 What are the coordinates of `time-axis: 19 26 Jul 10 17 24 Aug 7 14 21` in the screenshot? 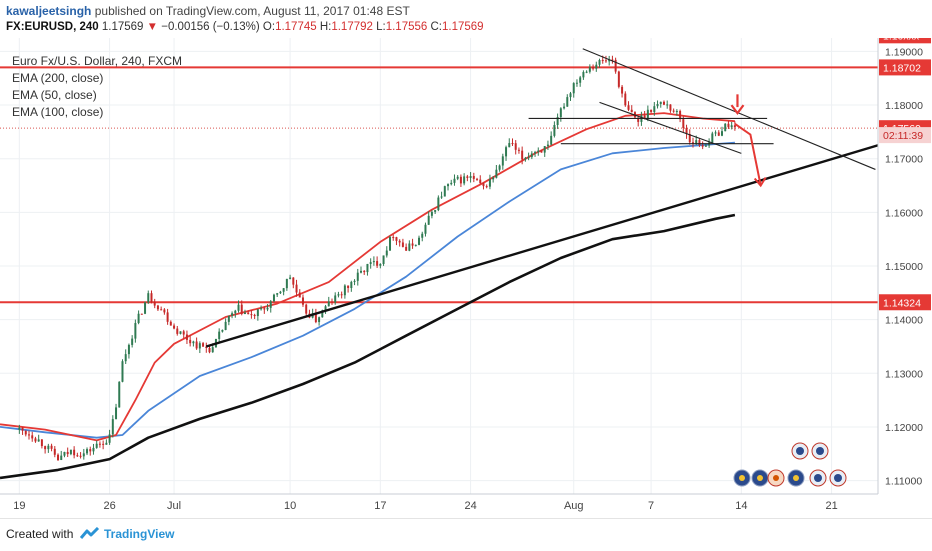 It's located at (425, 506).